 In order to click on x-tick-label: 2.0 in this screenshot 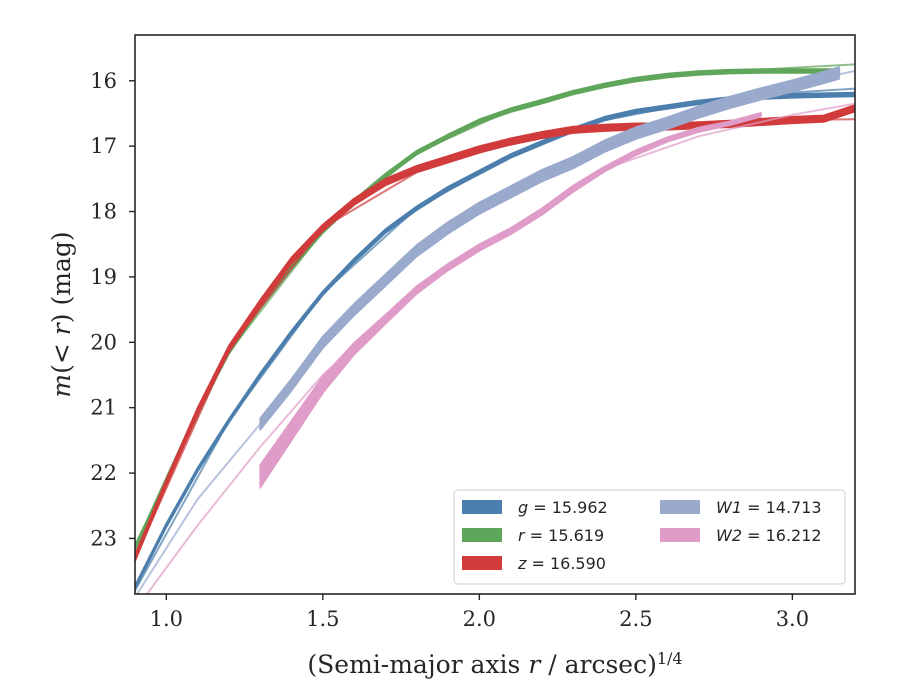, I will do `click(479, 619)`.